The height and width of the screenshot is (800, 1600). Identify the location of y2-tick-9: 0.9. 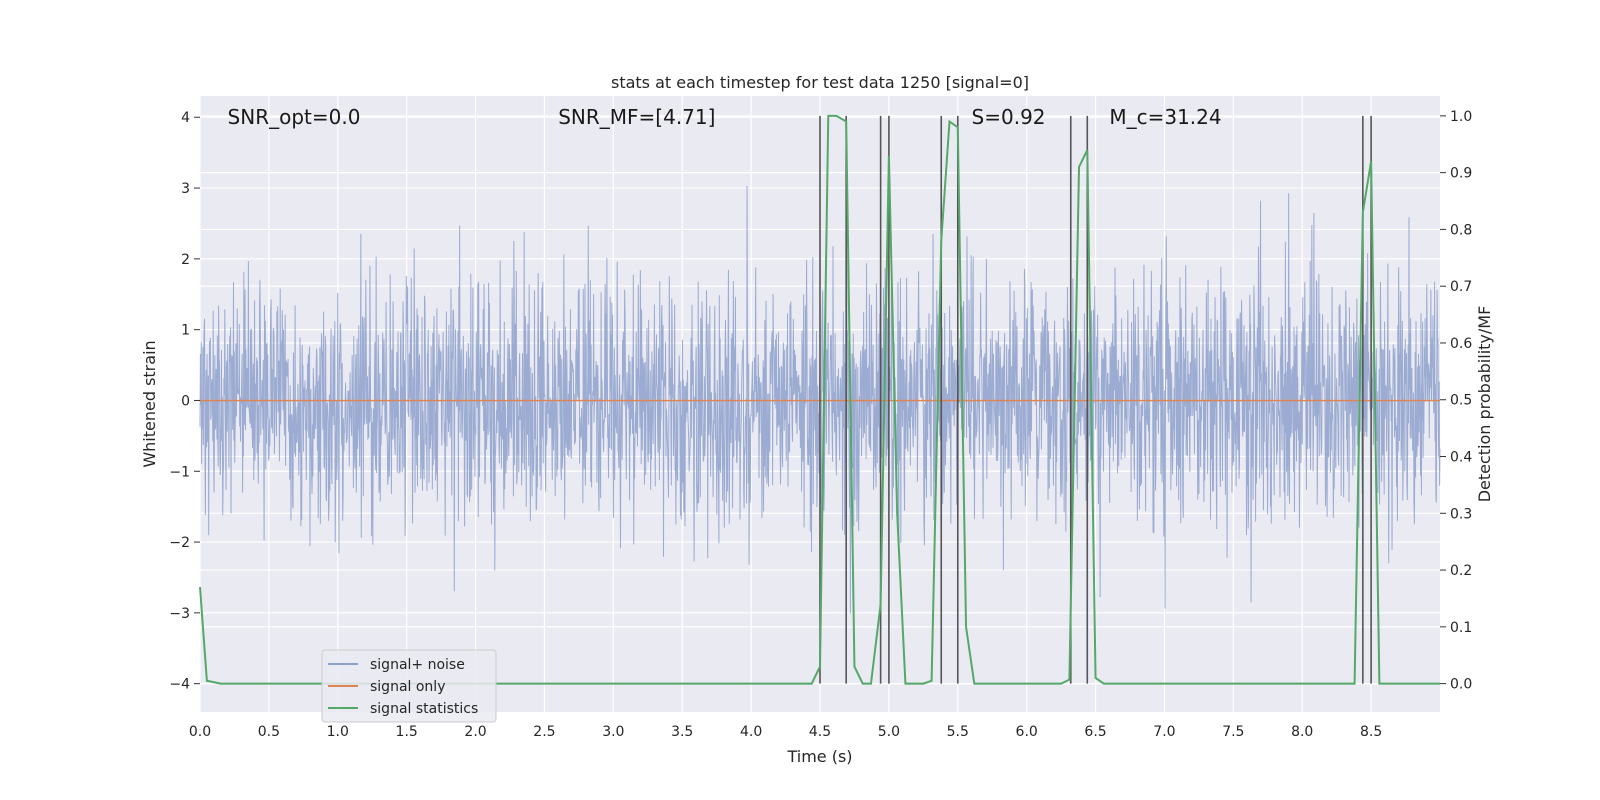
(1461, 174).